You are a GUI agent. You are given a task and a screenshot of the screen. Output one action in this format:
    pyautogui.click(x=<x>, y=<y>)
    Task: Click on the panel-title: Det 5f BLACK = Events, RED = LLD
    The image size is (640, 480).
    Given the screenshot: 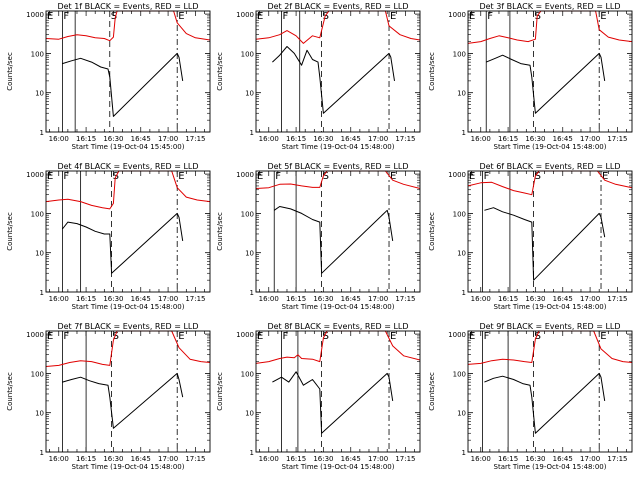 What is the action you would take?
    pyautogui.click(x=337, y=166)
    